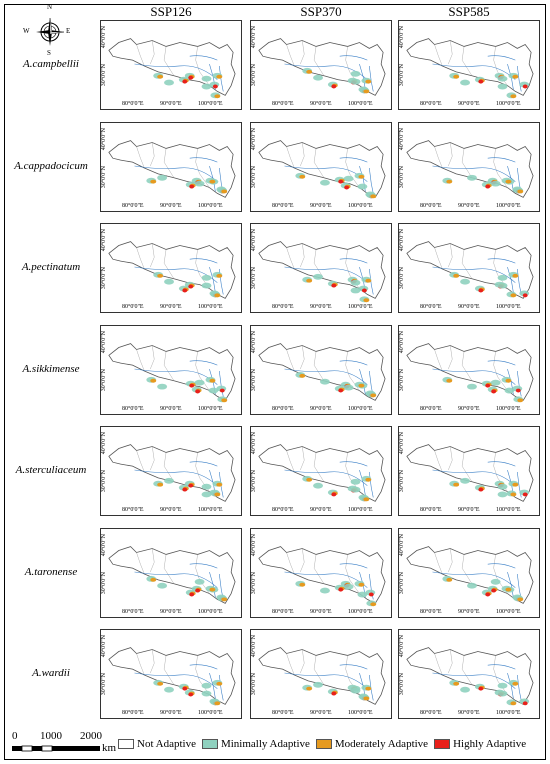 The image size is (550, 764). I want to click on scenario-header: SSP585, so click(469, 11).